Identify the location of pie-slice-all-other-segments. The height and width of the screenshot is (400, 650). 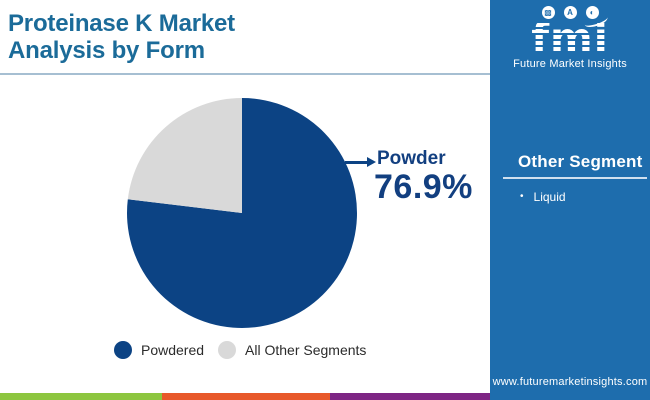
(184, 155).